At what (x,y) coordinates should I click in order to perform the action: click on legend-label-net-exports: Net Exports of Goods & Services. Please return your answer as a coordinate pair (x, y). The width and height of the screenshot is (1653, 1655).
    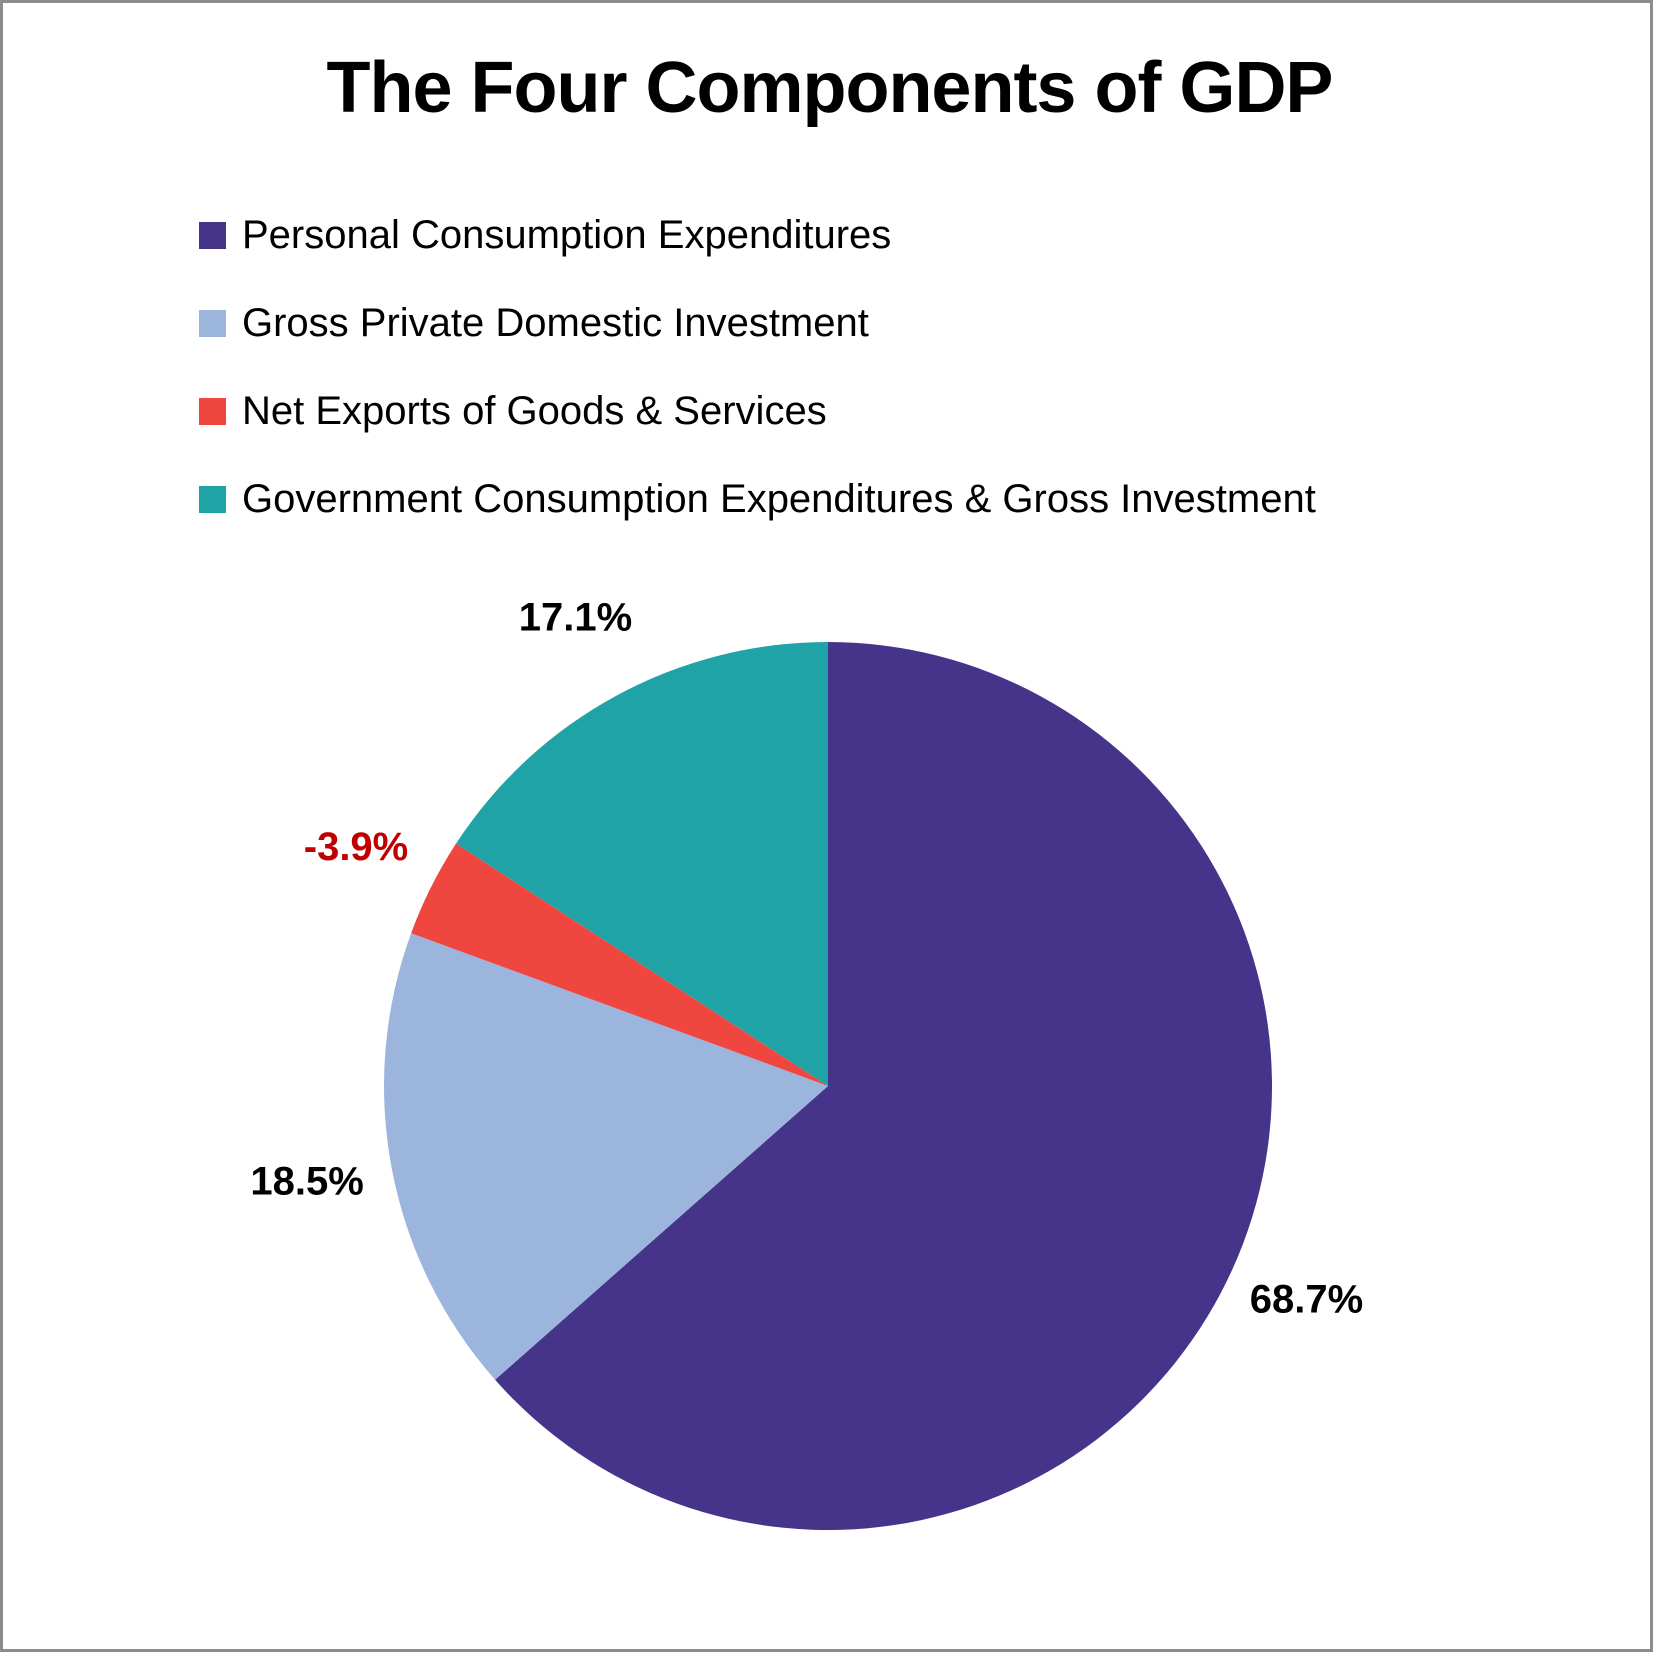
    Looking at the image, I should click on (534, 410).